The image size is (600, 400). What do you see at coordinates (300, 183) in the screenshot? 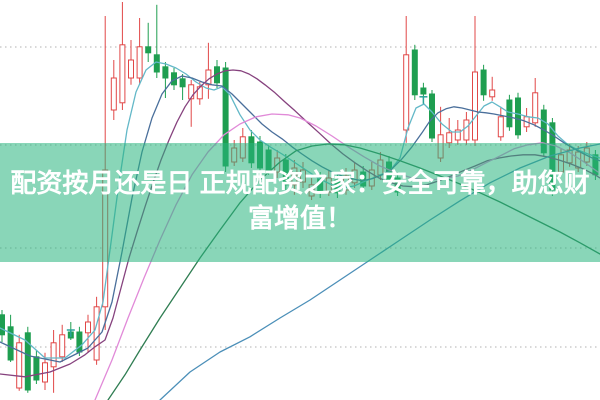
I see `ad-text-line-1: 配资按月还是日 正规配资之家：安全可靠，助您财` at bounding box center [300, 183].